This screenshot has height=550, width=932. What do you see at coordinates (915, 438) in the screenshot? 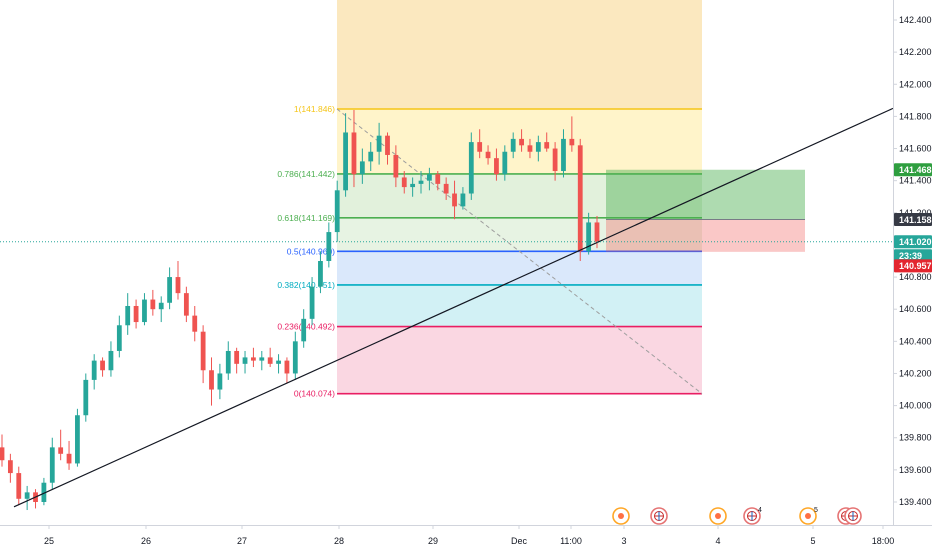
I see `y-tick-label: 139.800` at bounding box center [915, 438].